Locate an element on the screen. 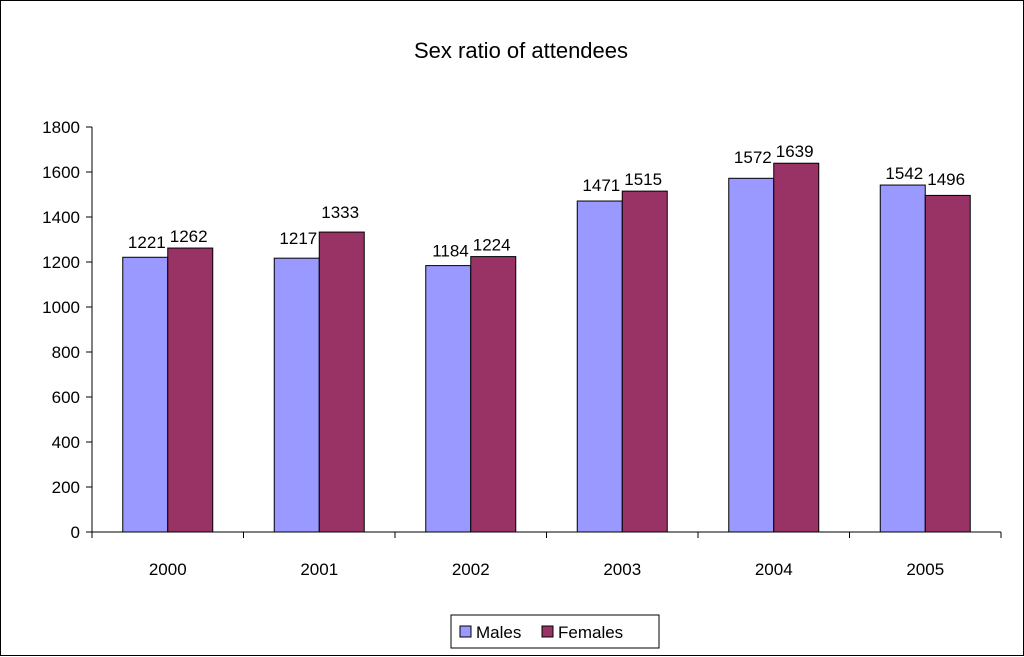 The height and width of the screenshot is (657, 1024). legend-box is located at coordinates (555, 631).